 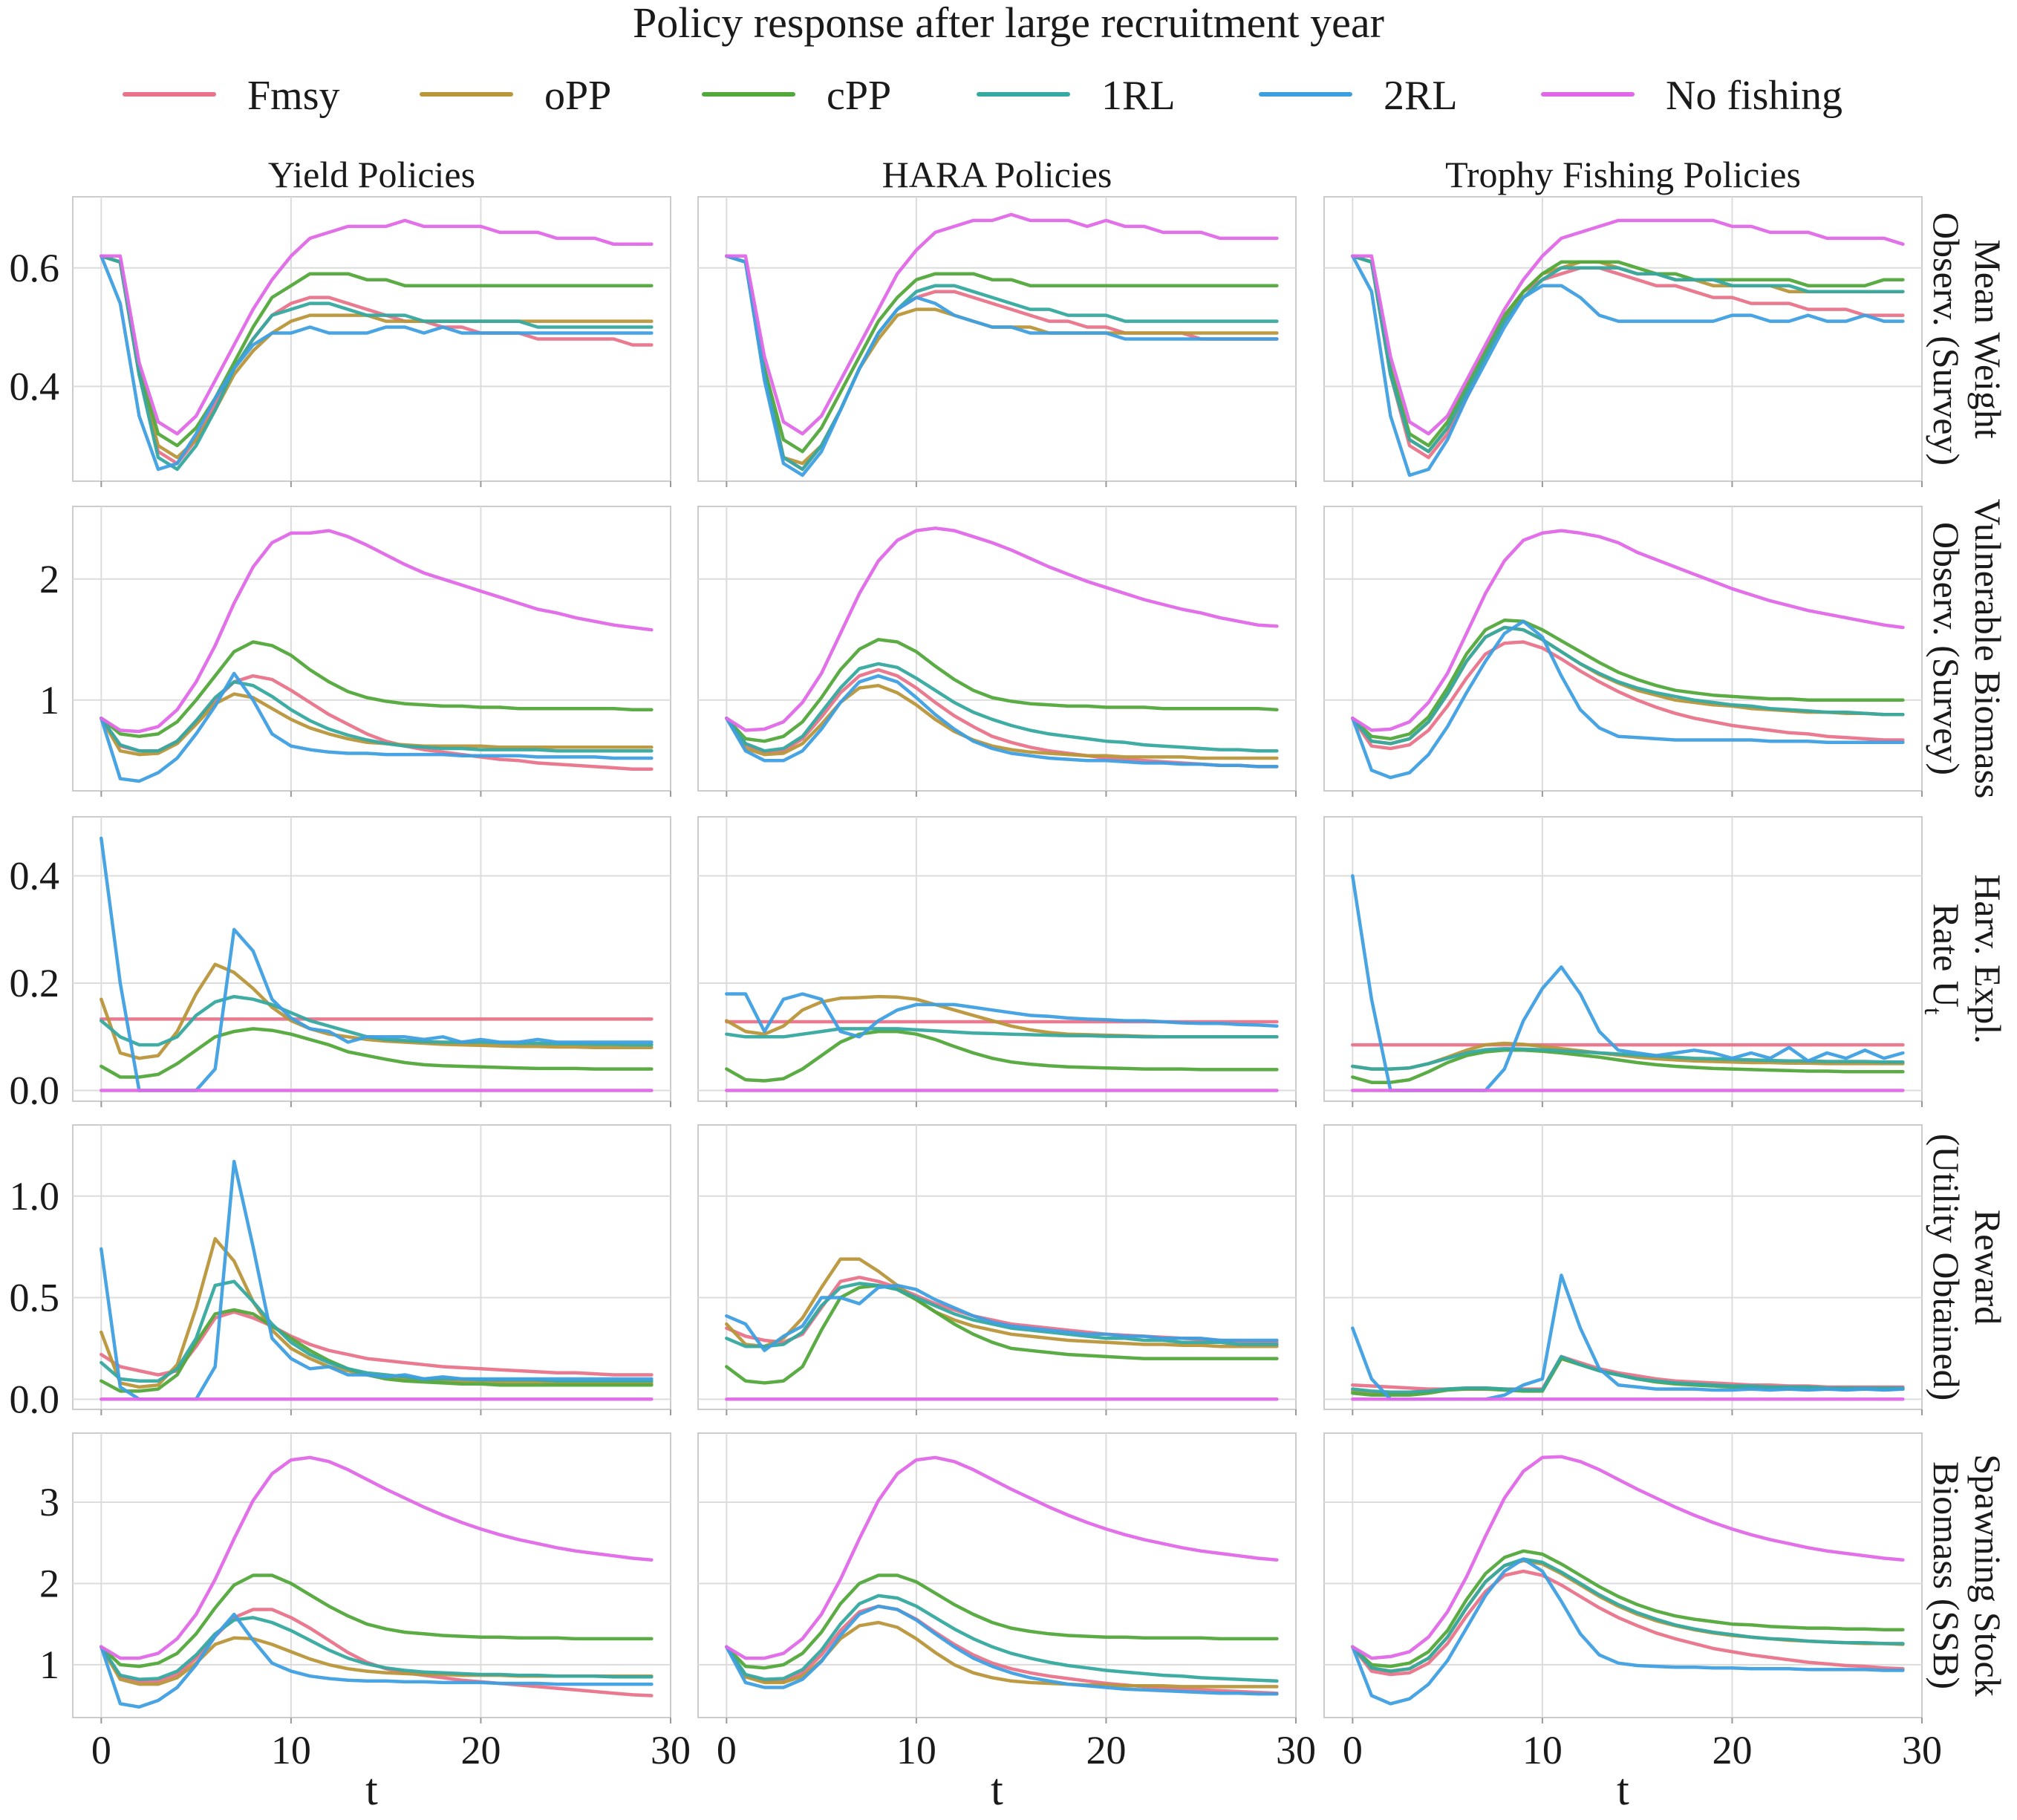 I want to click on panel-r5-c3: 0 10 20 30, so click(x=1633, y=1602).